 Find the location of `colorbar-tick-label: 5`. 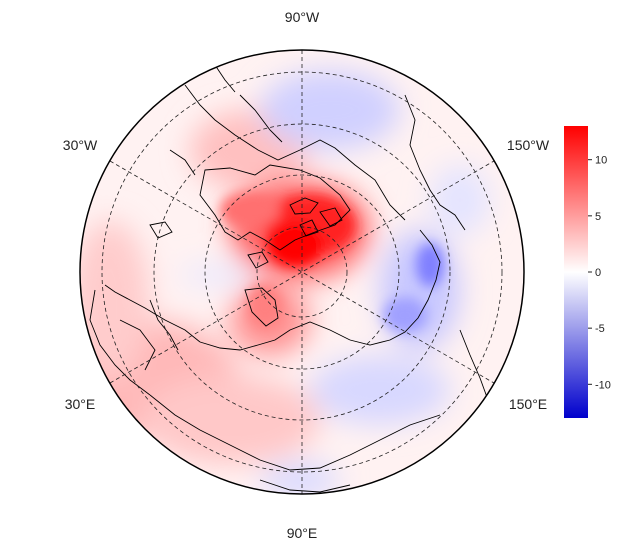

colorbar-tick-label: 5 is located at coordinates (598, 217).